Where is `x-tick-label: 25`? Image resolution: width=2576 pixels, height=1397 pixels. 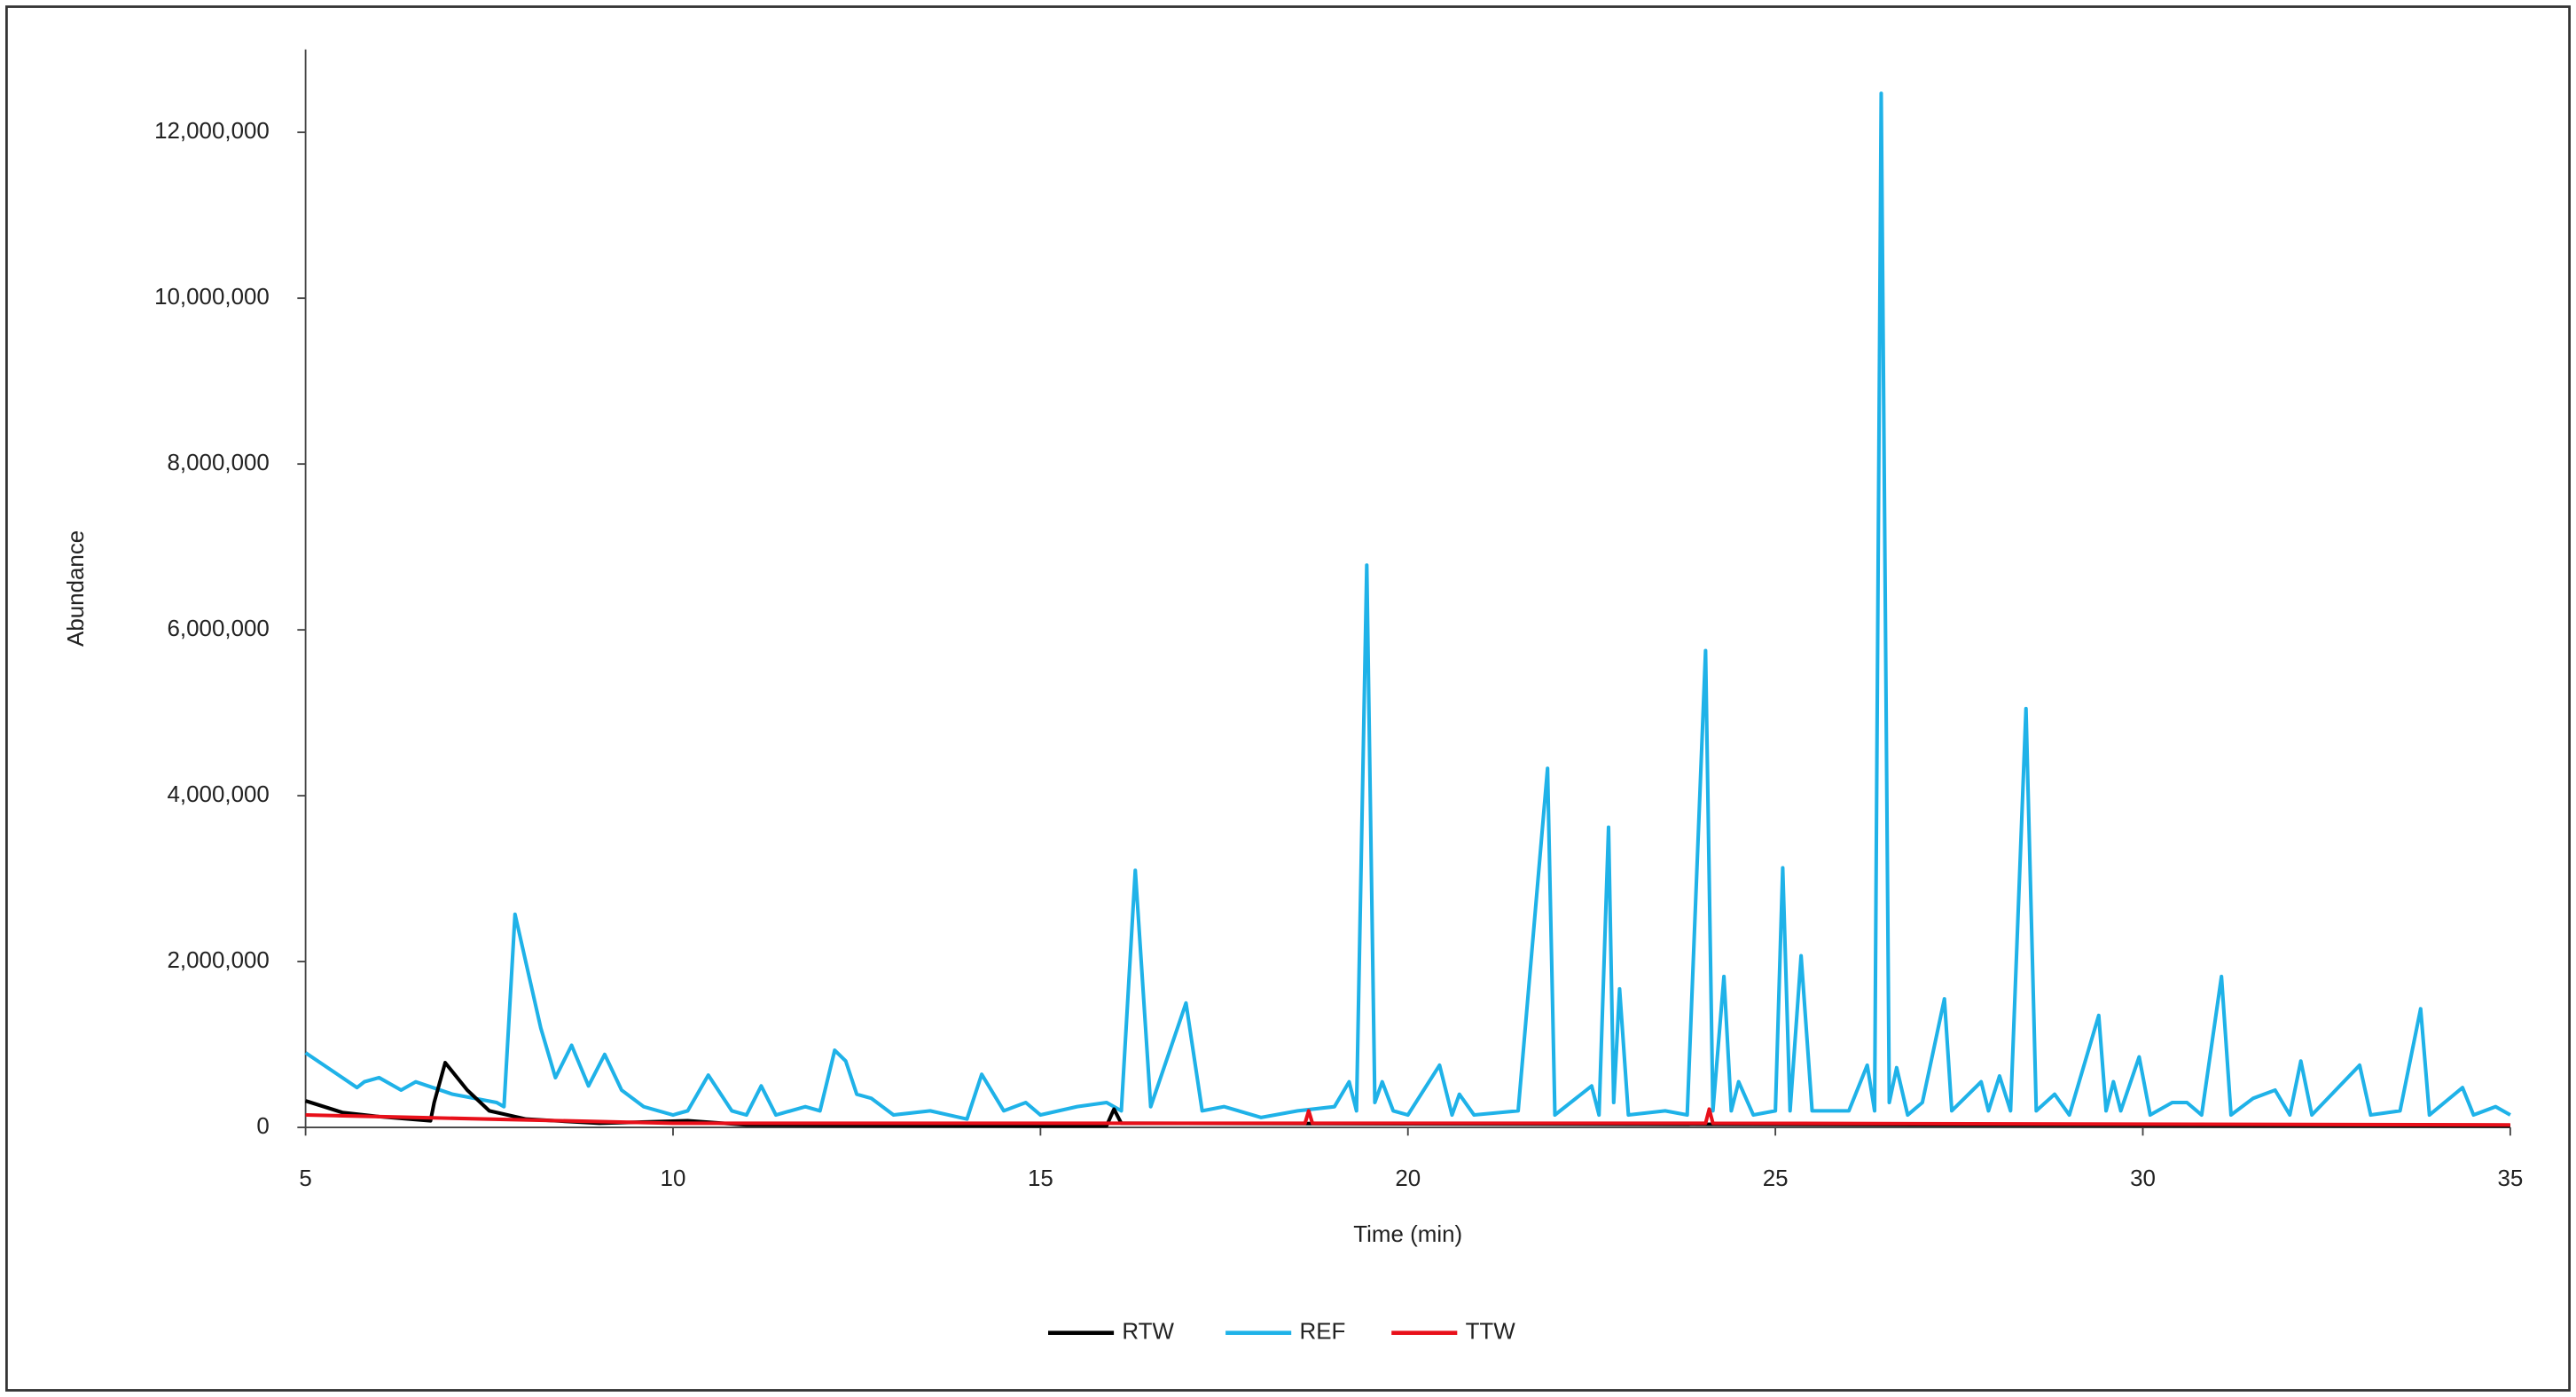 x-tick-label: 25 is located at coordinates (1776, 1178).